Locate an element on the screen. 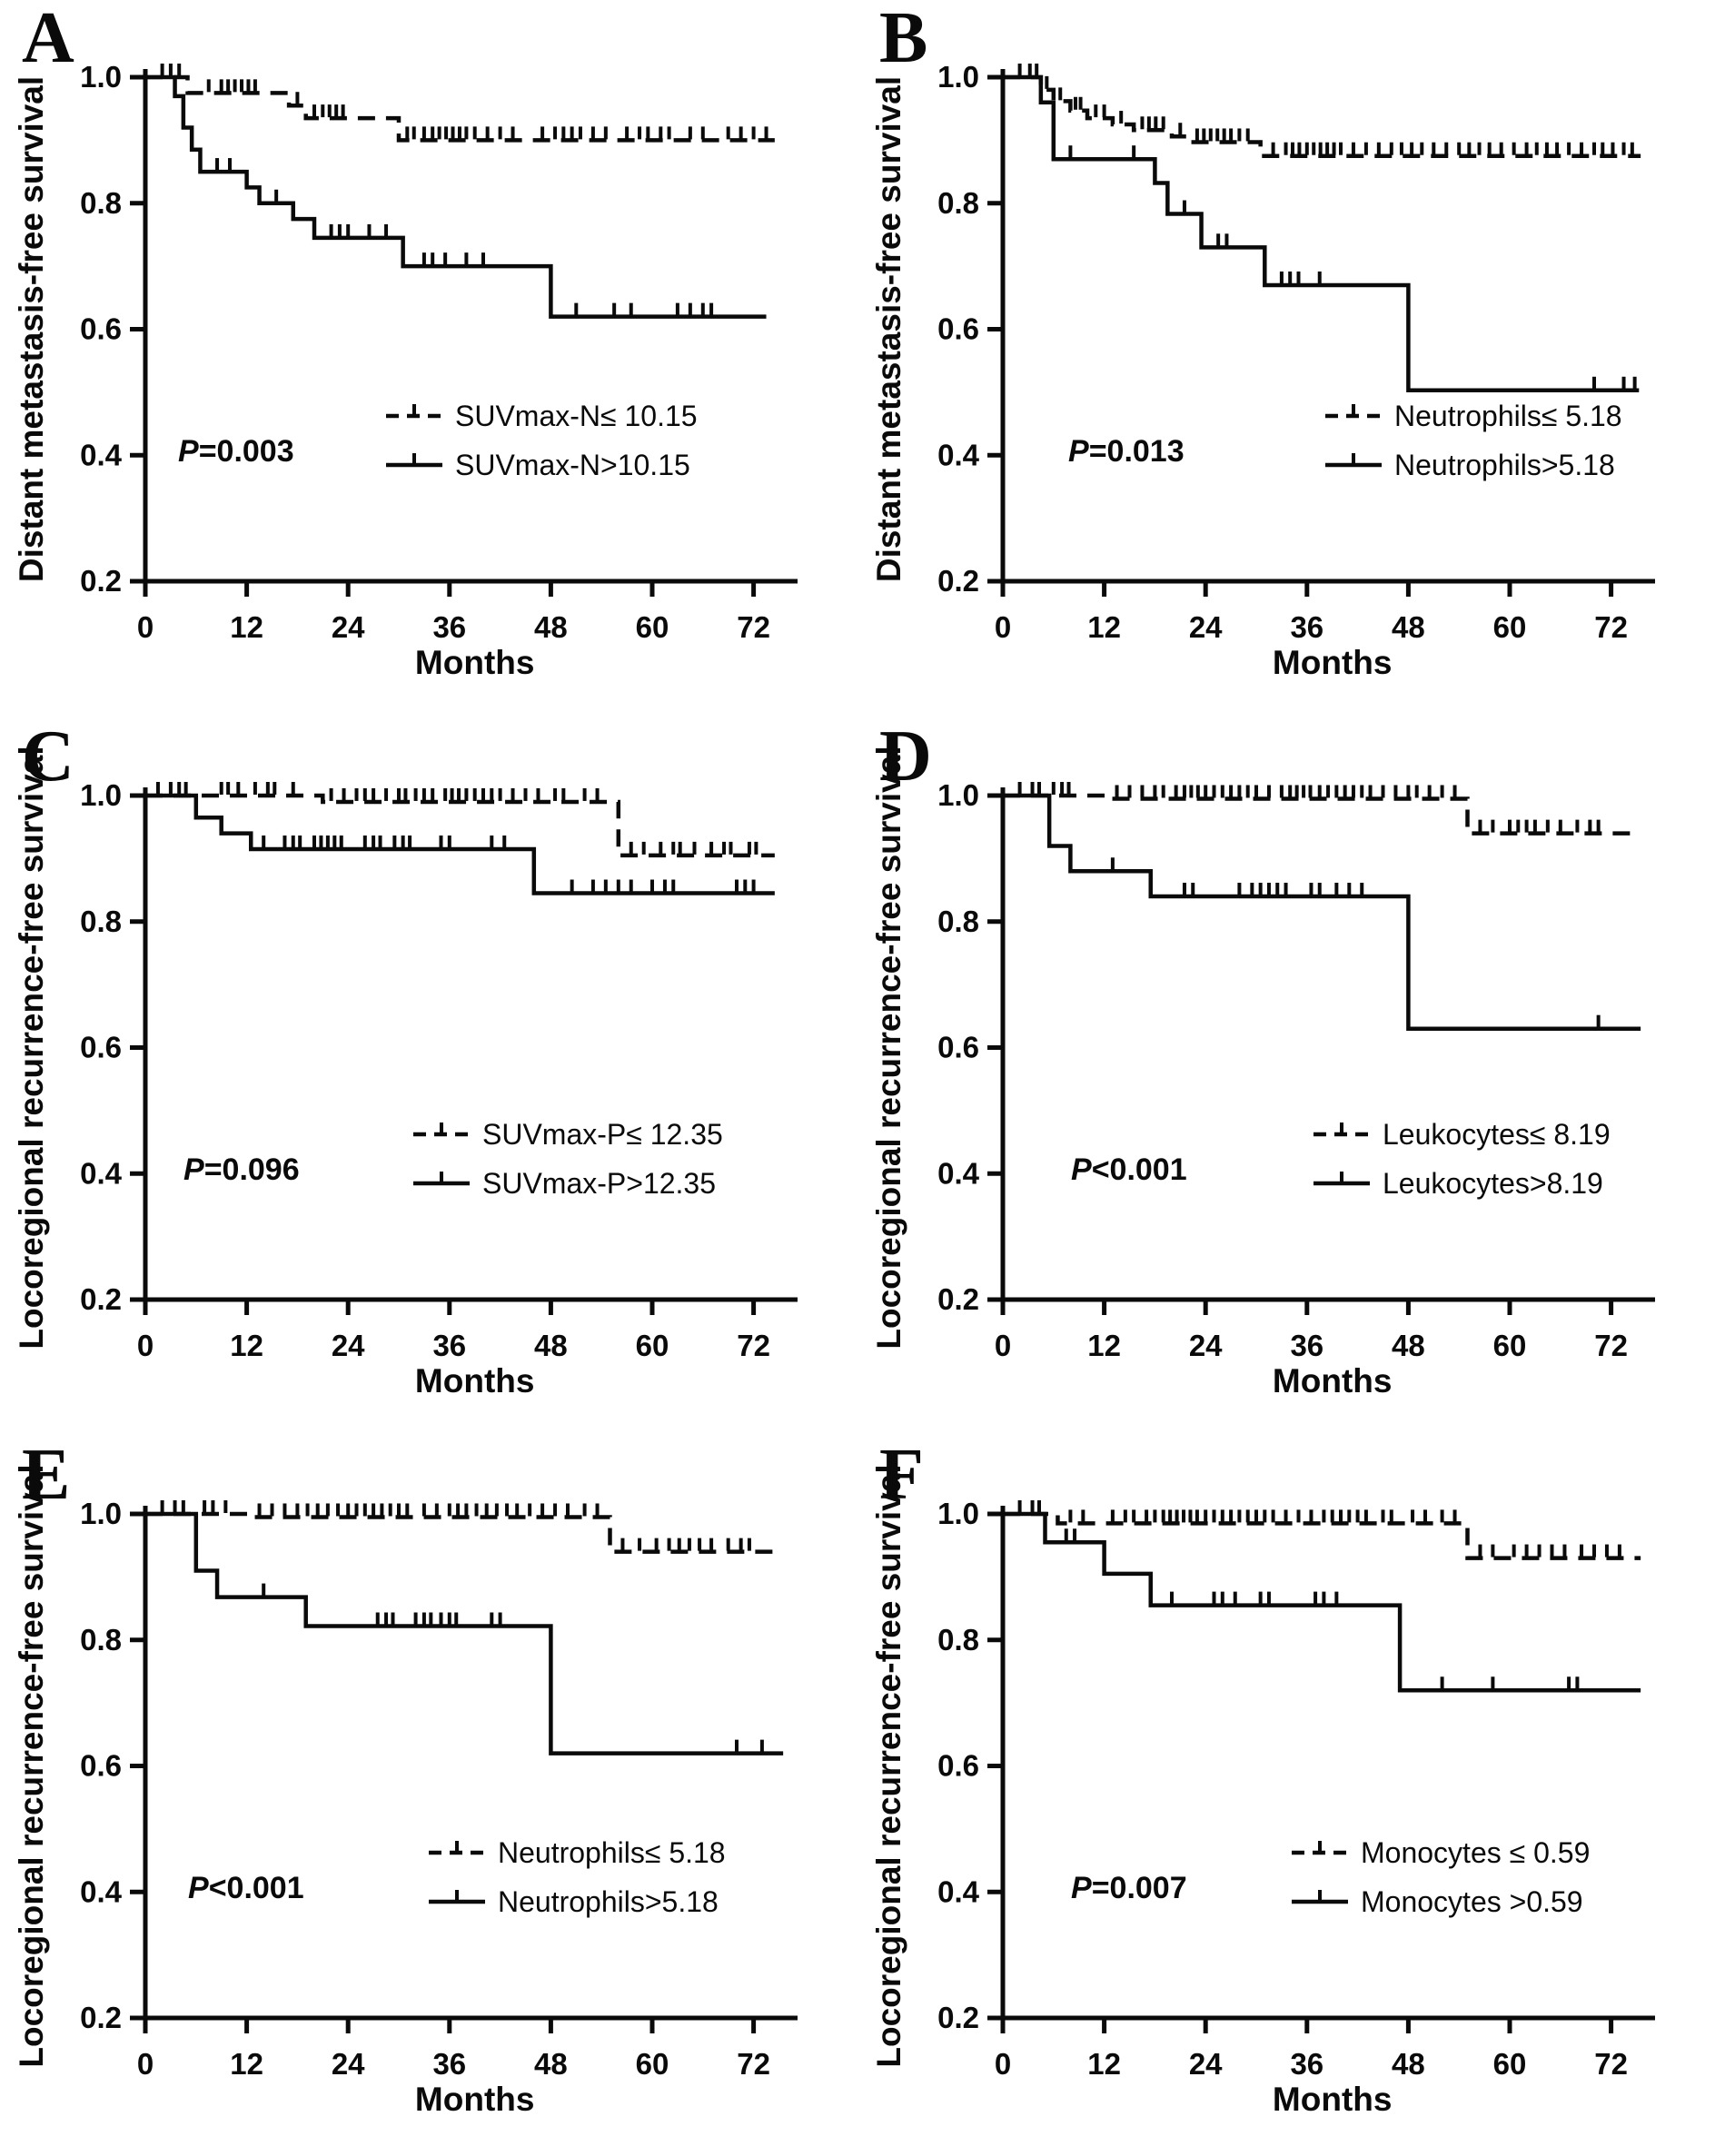 This screenshot has height=2156, width=1715. legend-label: SUVmax-N≤ 10.15 is located at coordinates (576, 416).